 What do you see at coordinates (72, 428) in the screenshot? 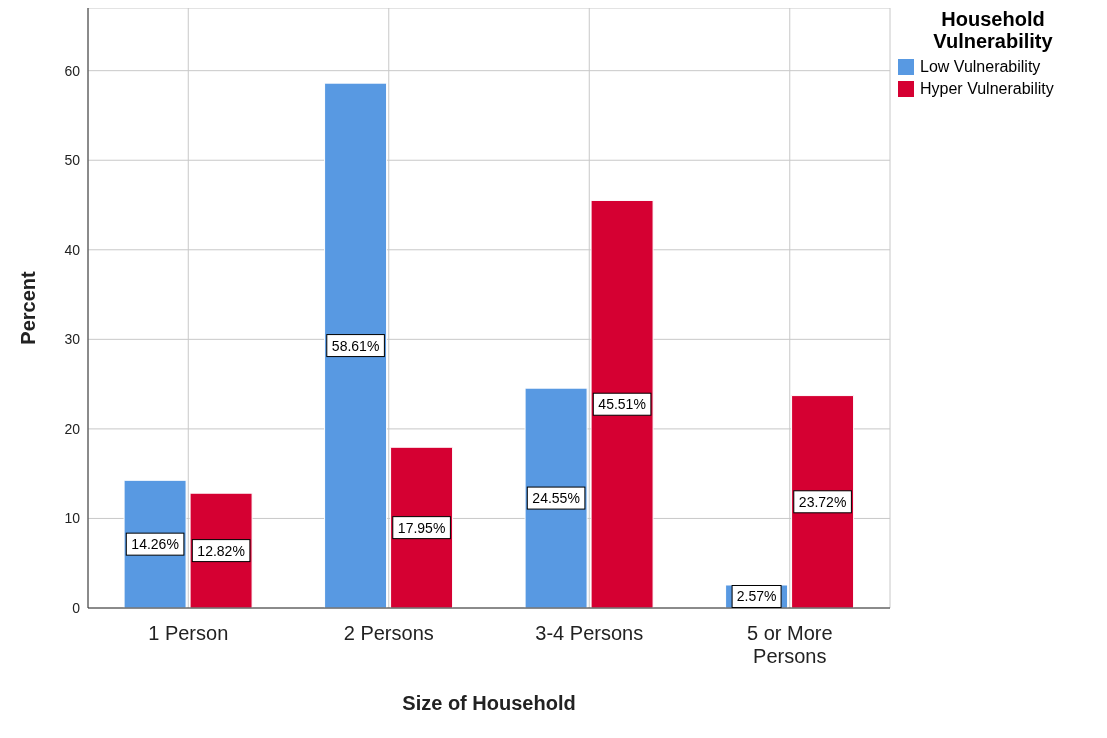
I see `y-tick-label: 20` at bounding box center [72, 428].